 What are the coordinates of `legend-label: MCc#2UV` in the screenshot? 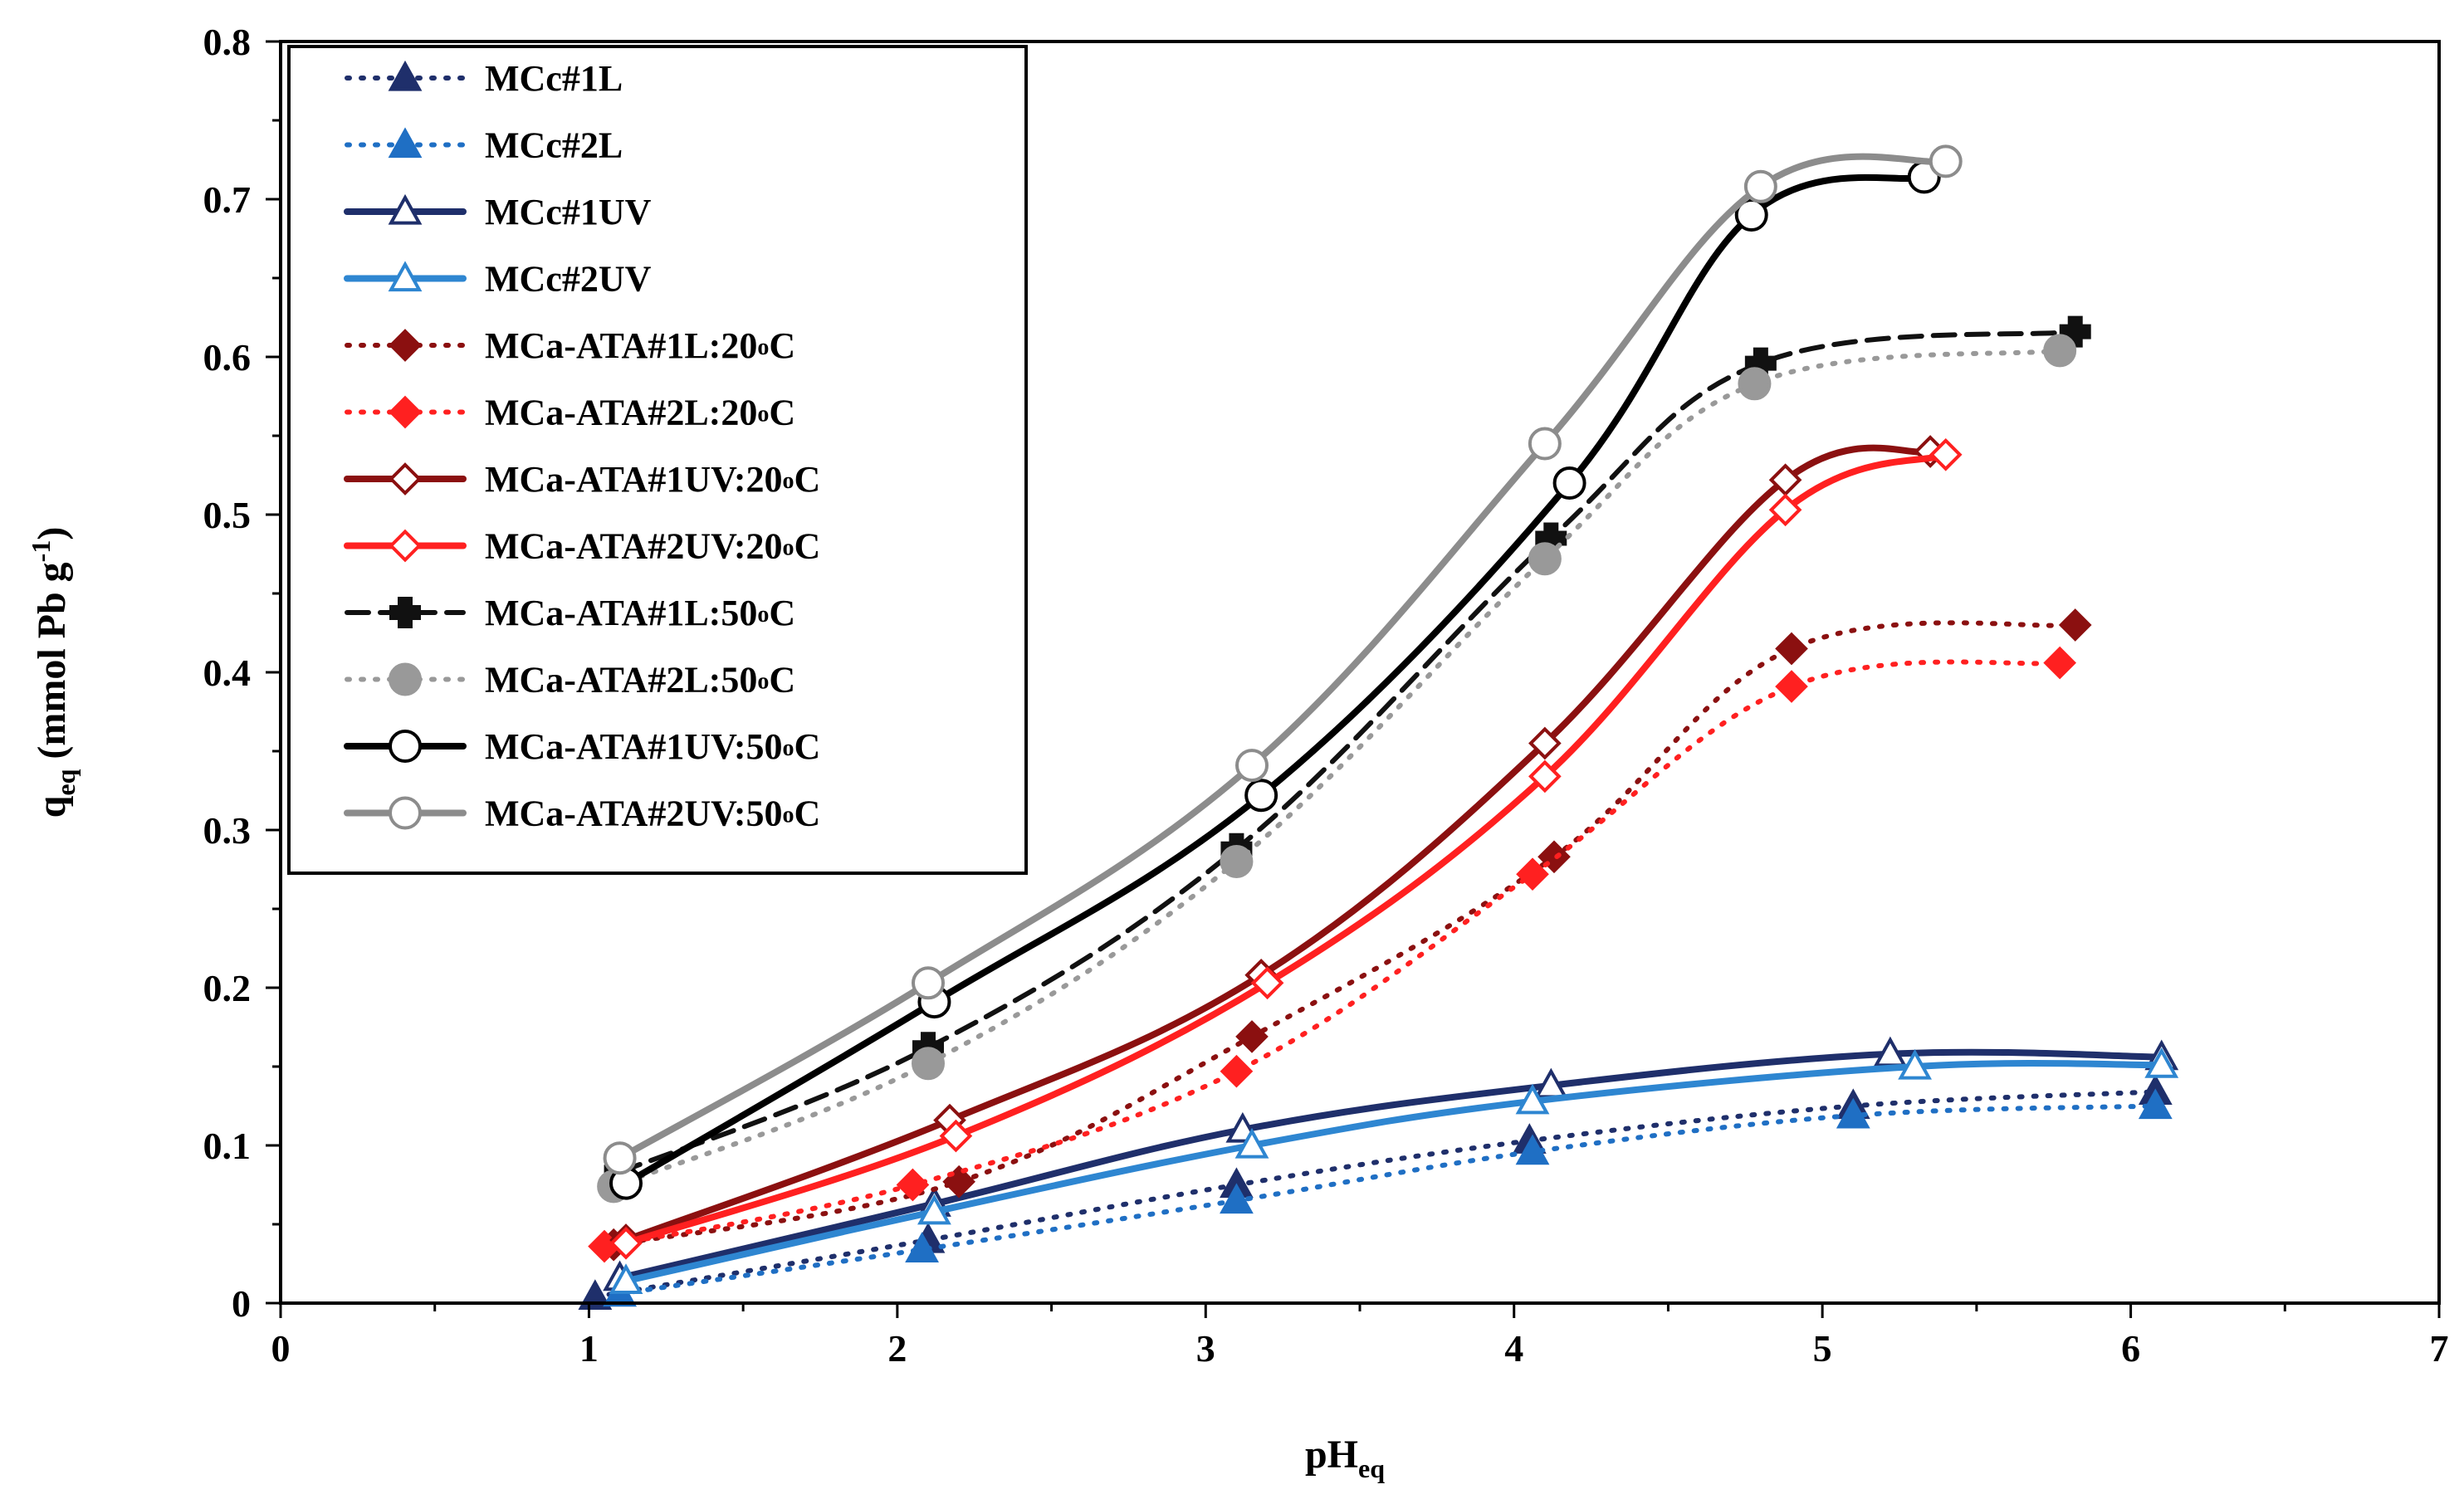 It's located at (568, 279).